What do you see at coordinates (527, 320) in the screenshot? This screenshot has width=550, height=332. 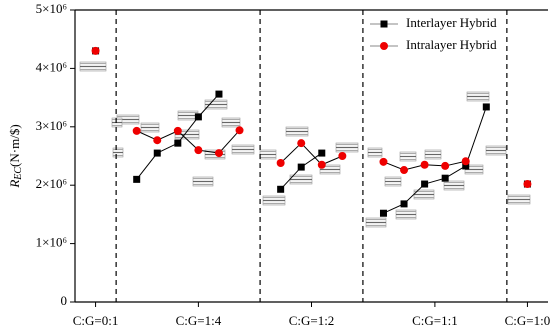 I see `x-tick-label: C:G=1:0` at bounding box center [527, 320].